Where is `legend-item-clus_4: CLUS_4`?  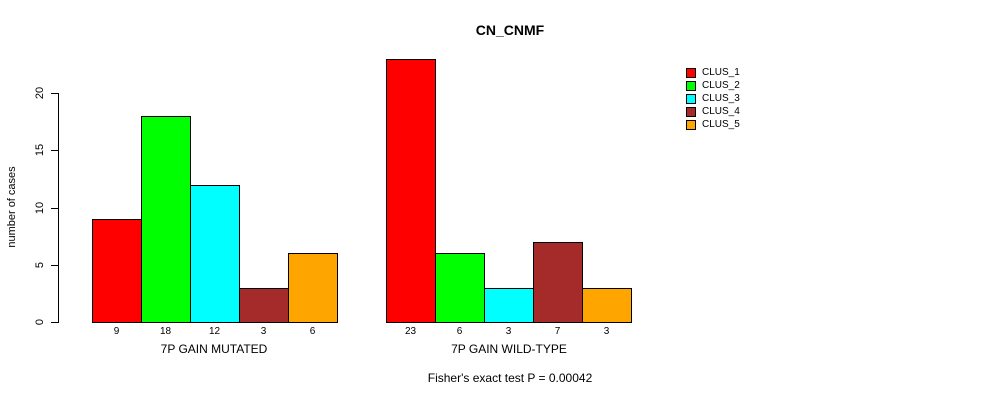 legend-item-clus_4: CLUS_4 is located at coordinates (713, 111).